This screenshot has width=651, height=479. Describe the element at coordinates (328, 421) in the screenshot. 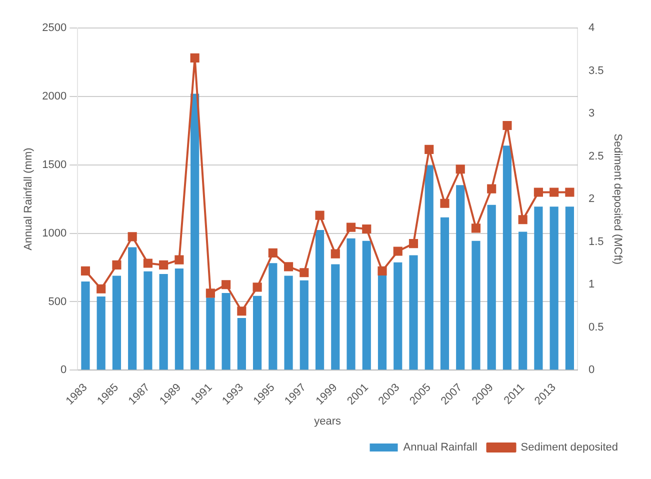

I see `x-axis-title: years` at that location.